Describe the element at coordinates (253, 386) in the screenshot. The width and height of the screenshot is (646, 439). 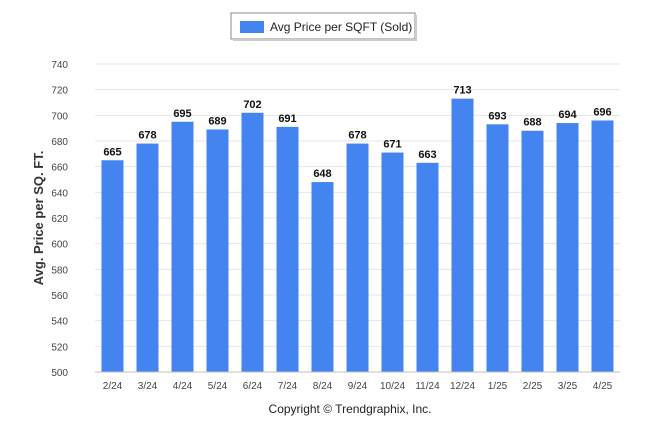
I see `x-tick-label: 6/24` at that location.